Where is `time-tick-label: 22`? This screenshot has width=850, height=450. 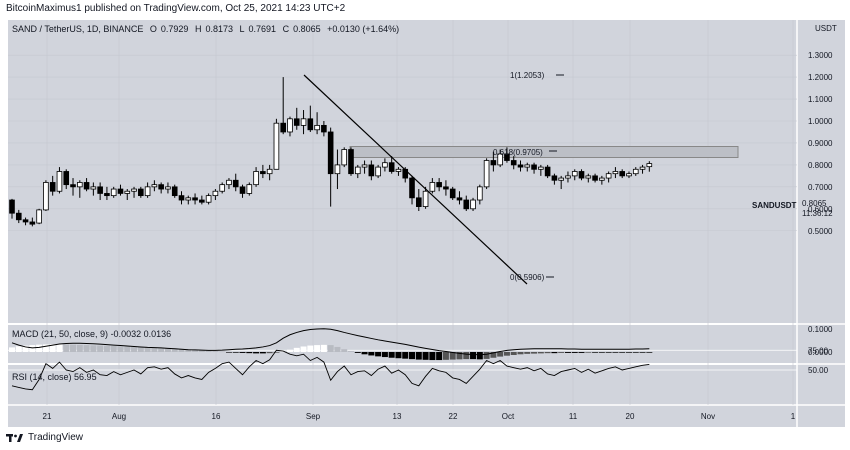
time-tick-label: 22 is located at coordinates (453, 416).